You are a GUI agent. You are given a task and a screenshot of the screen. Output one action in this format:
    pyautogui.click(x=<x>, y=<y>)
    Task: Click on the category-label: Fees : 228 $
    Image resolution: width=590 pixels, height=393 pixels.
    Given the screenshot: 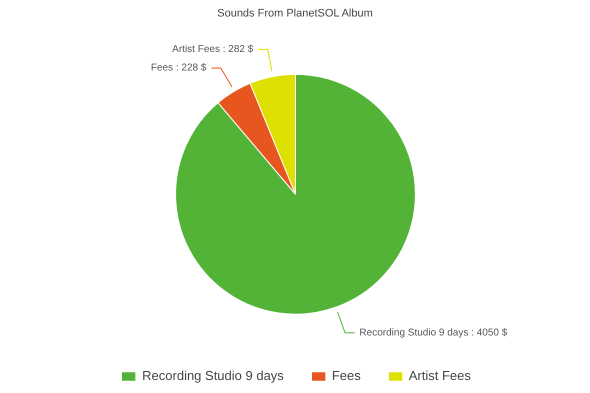 What is the action you would take?
    pyautogui.click(x=178, y=68)
    